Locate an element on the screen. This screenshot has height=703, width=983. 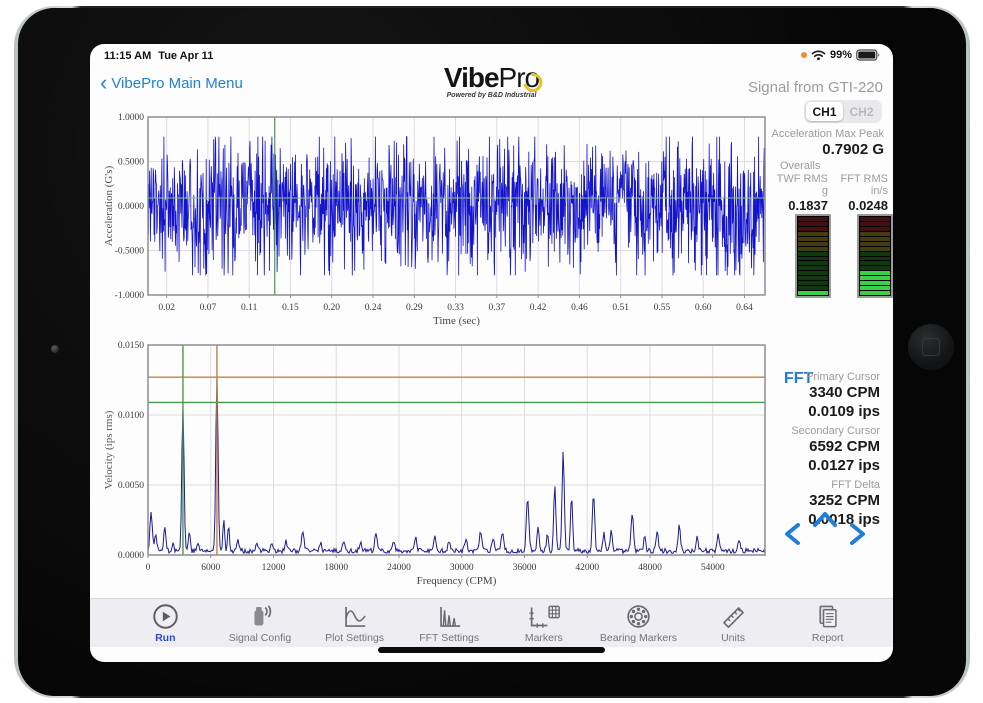
toolbar-signal-config-button: Signal Config is located at coordinates (260, 623).